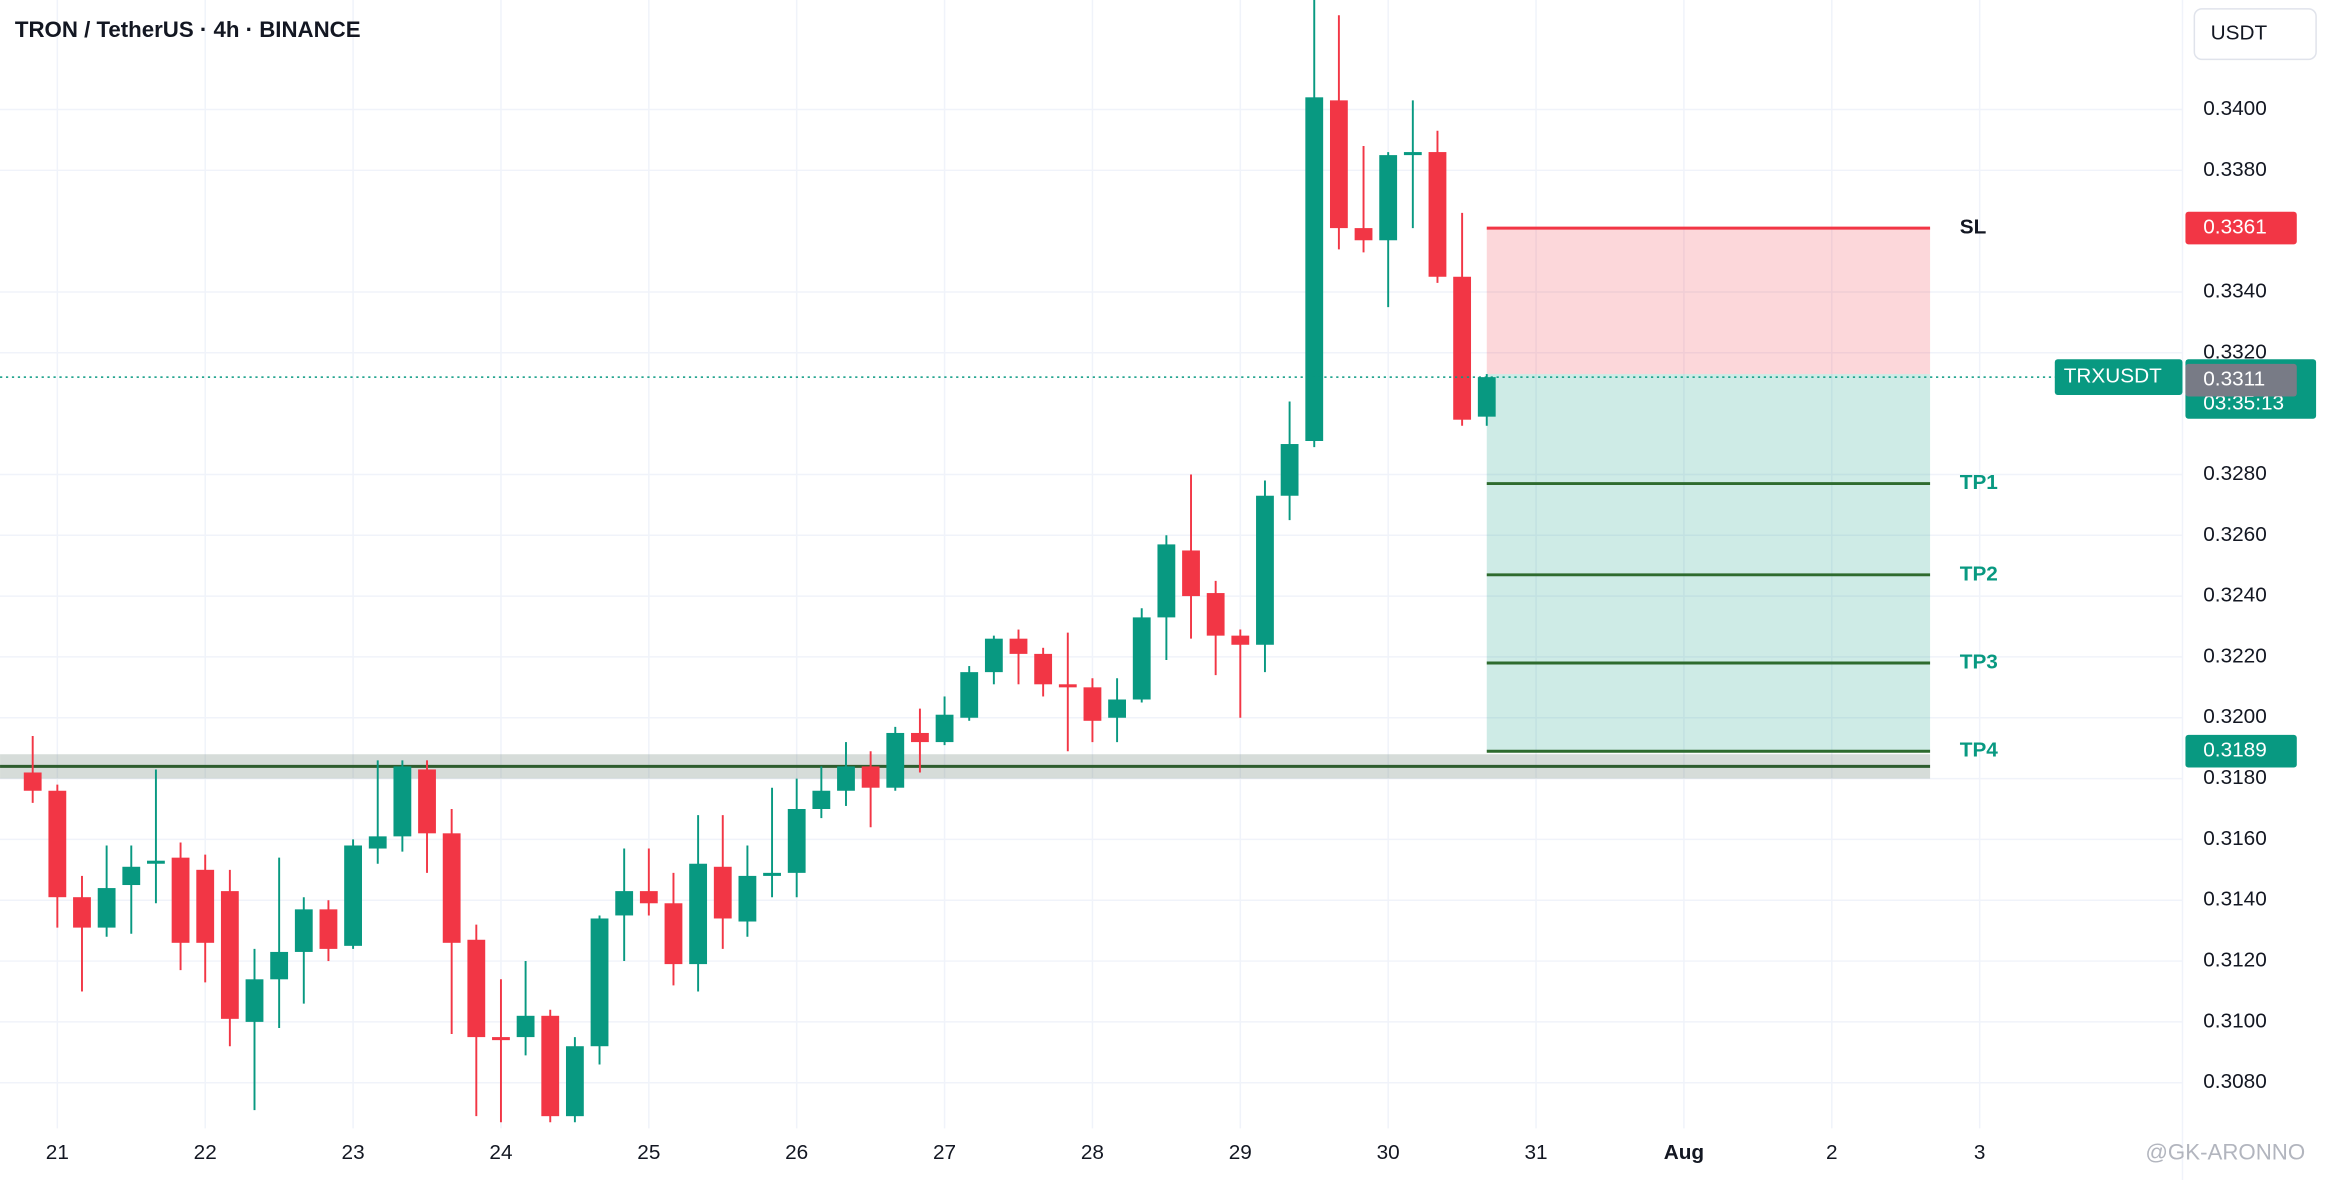  Describe the element at coordinates (1535, 1152) in the screenshot. I see `x-tick-label: 31` at that location.